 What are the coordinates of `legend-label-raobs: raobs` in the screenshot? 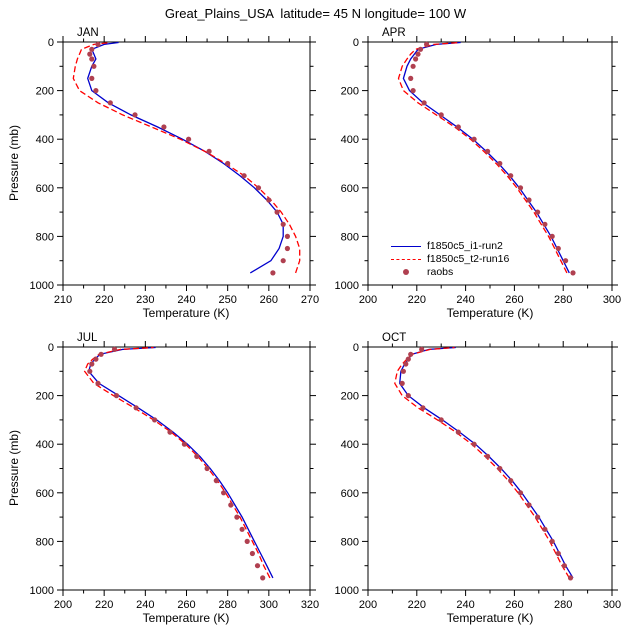 It's located at (440, 272).